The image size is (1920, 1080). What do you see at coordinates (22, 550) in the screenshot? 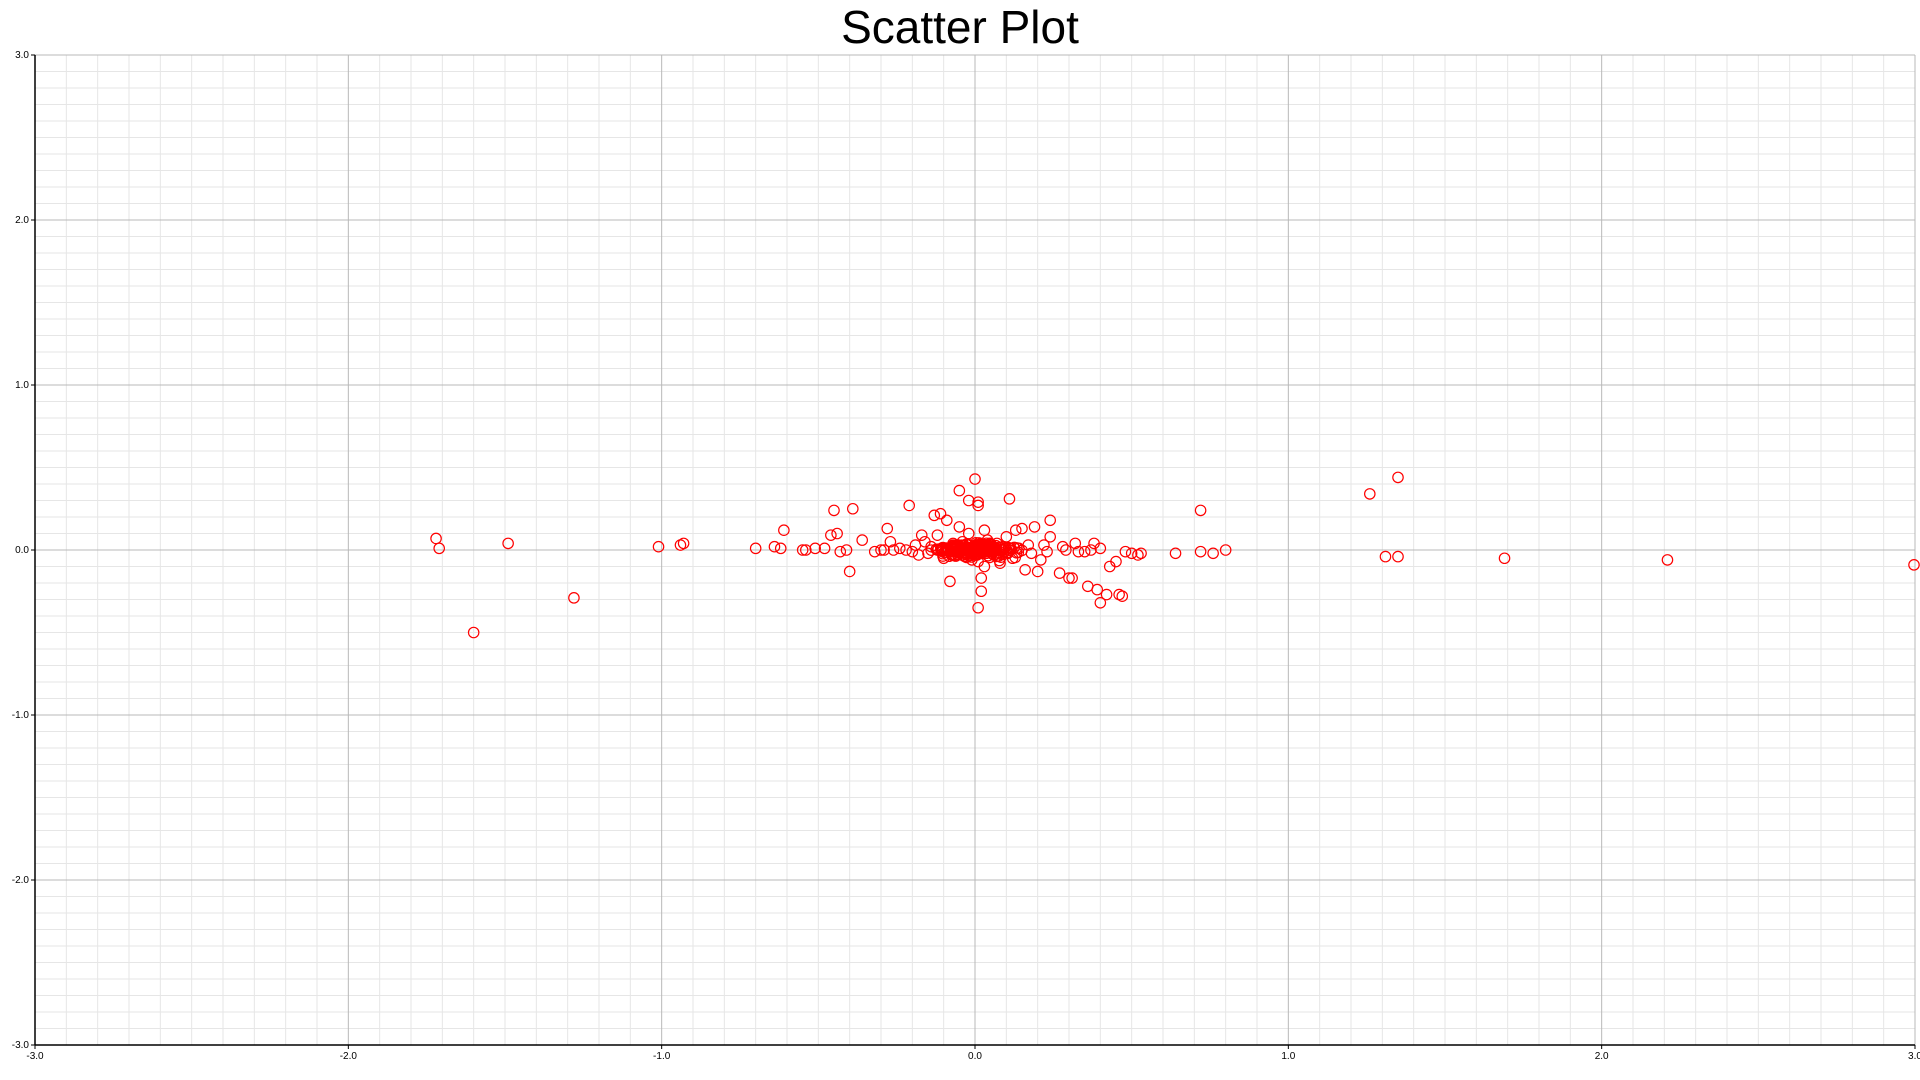
I see `y-tick-label: 0.0` at bounding box center [22, 550].